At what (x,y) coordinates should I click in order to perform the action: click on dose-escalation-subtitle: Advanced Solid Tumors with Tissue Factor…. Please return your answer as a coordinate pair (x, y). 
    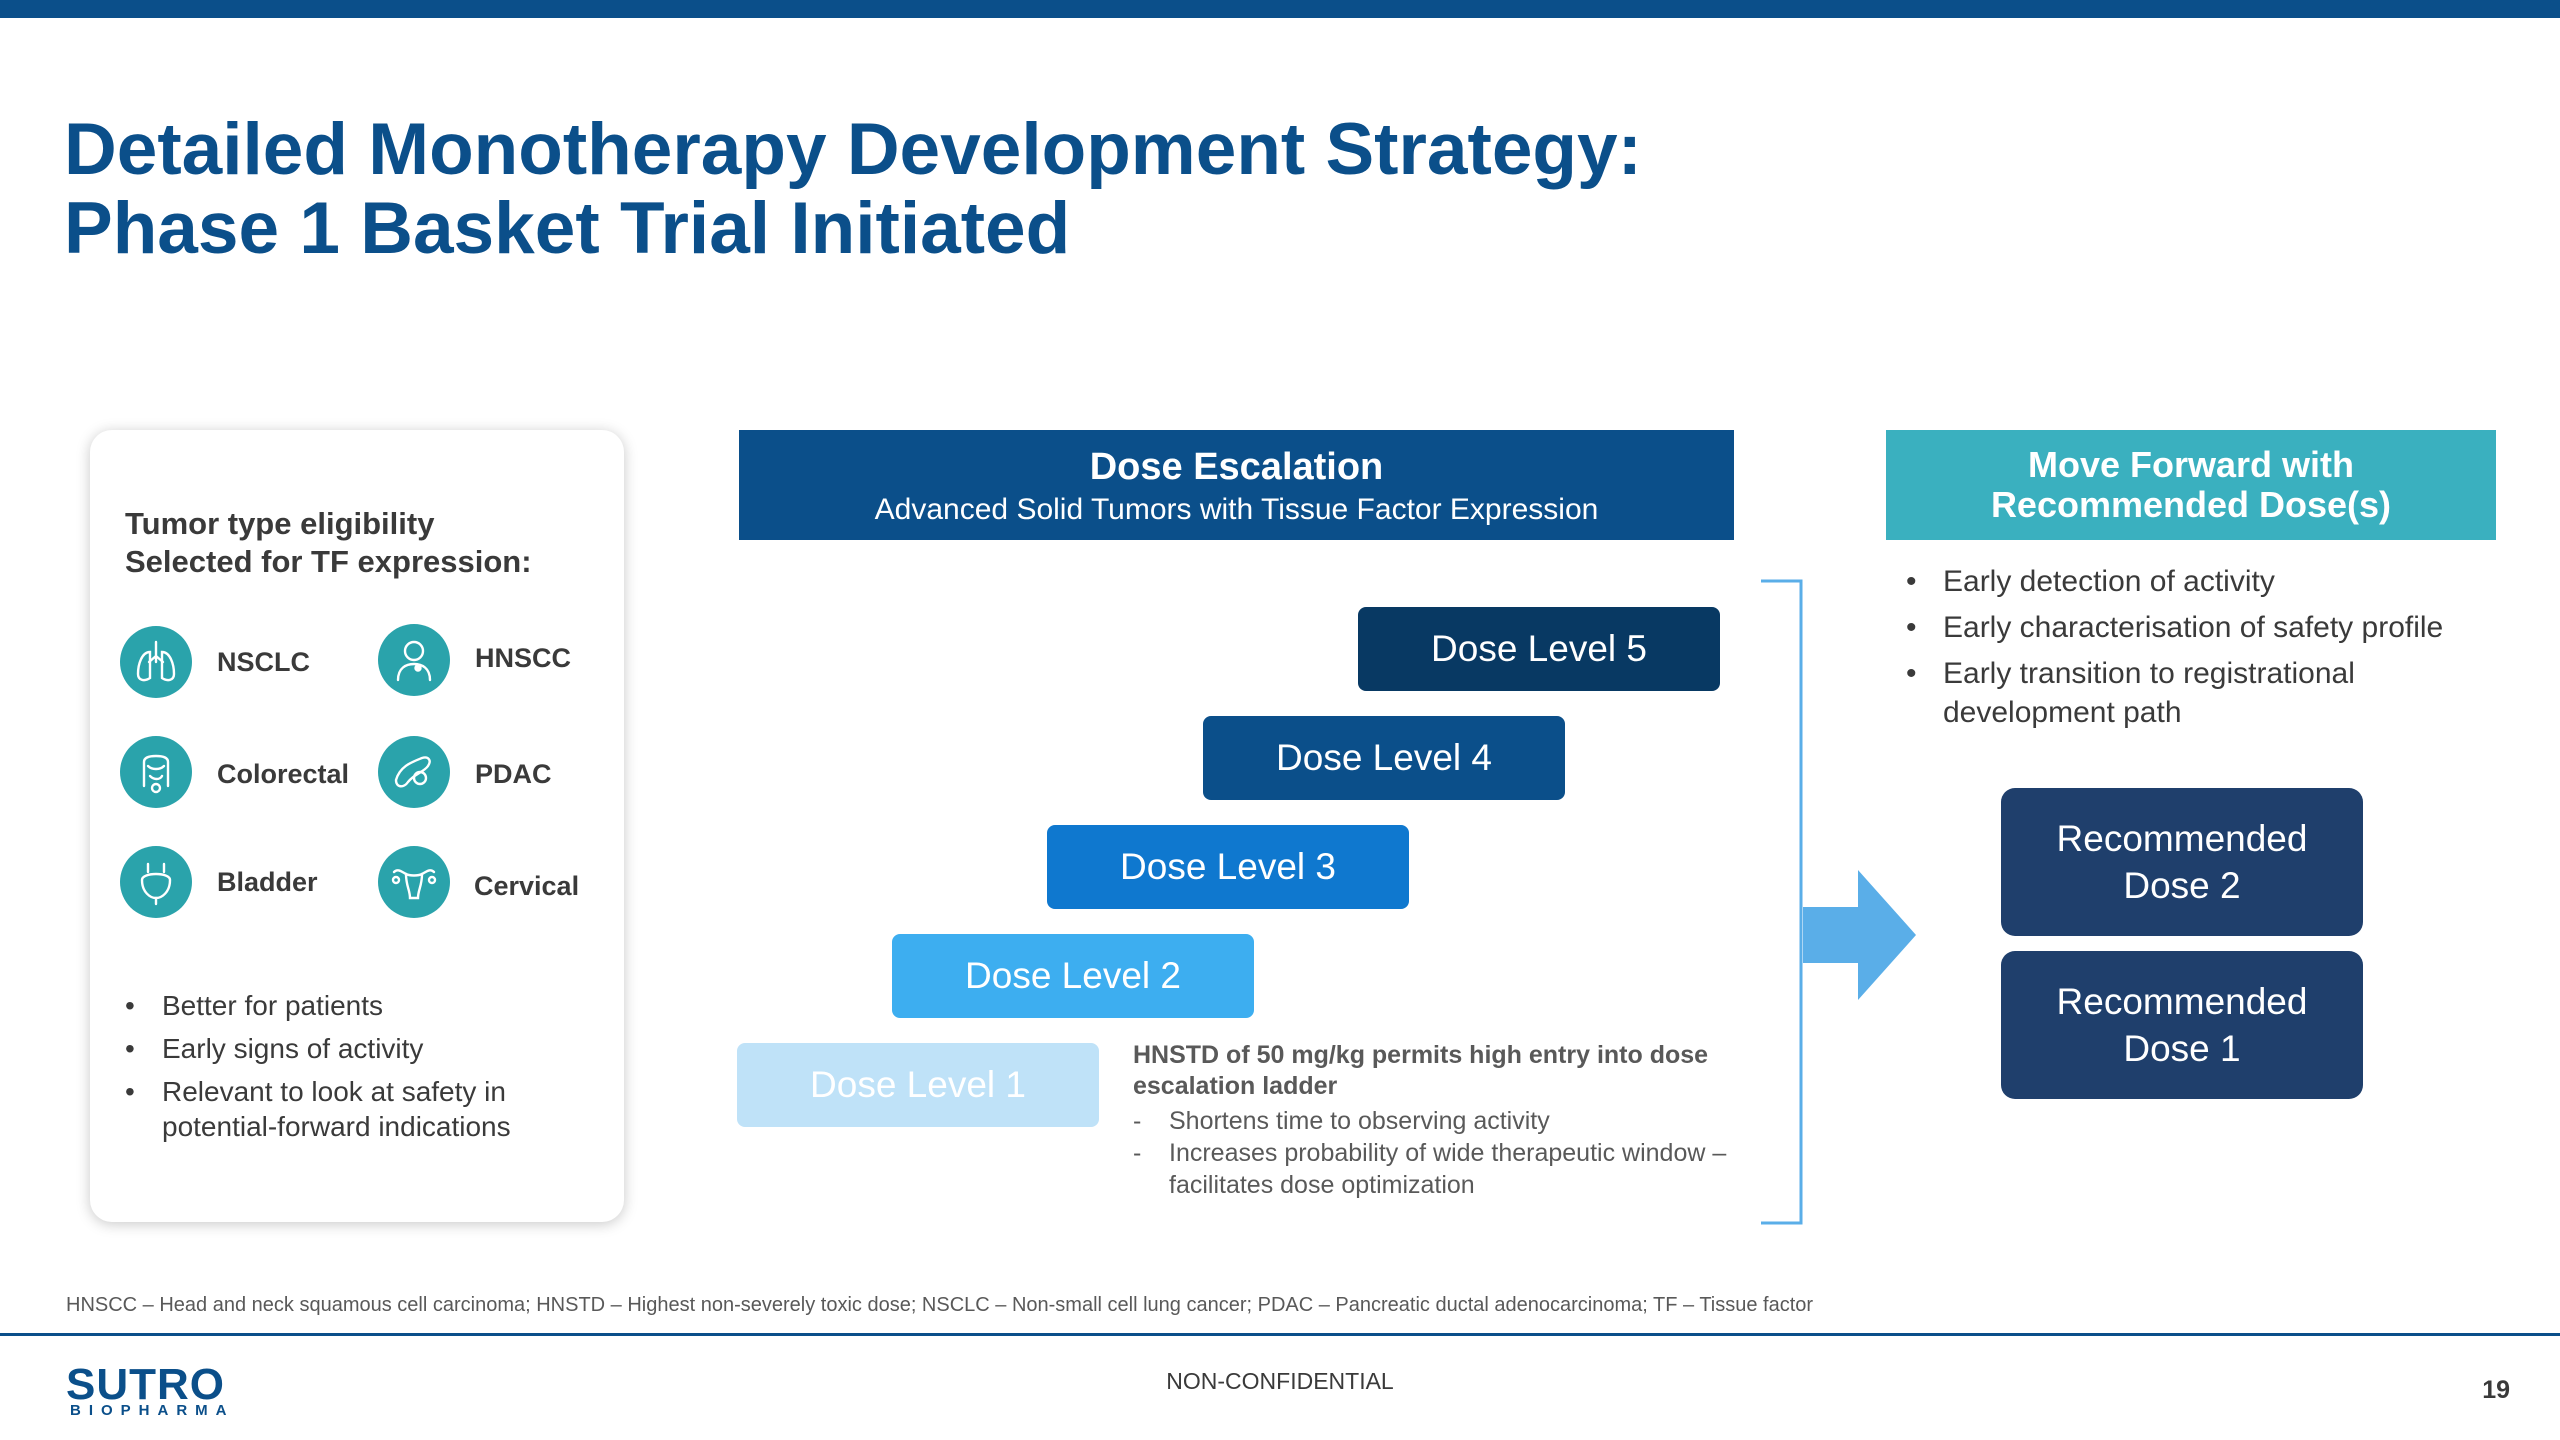
    Looking at the image, I should click on (1236, 509).